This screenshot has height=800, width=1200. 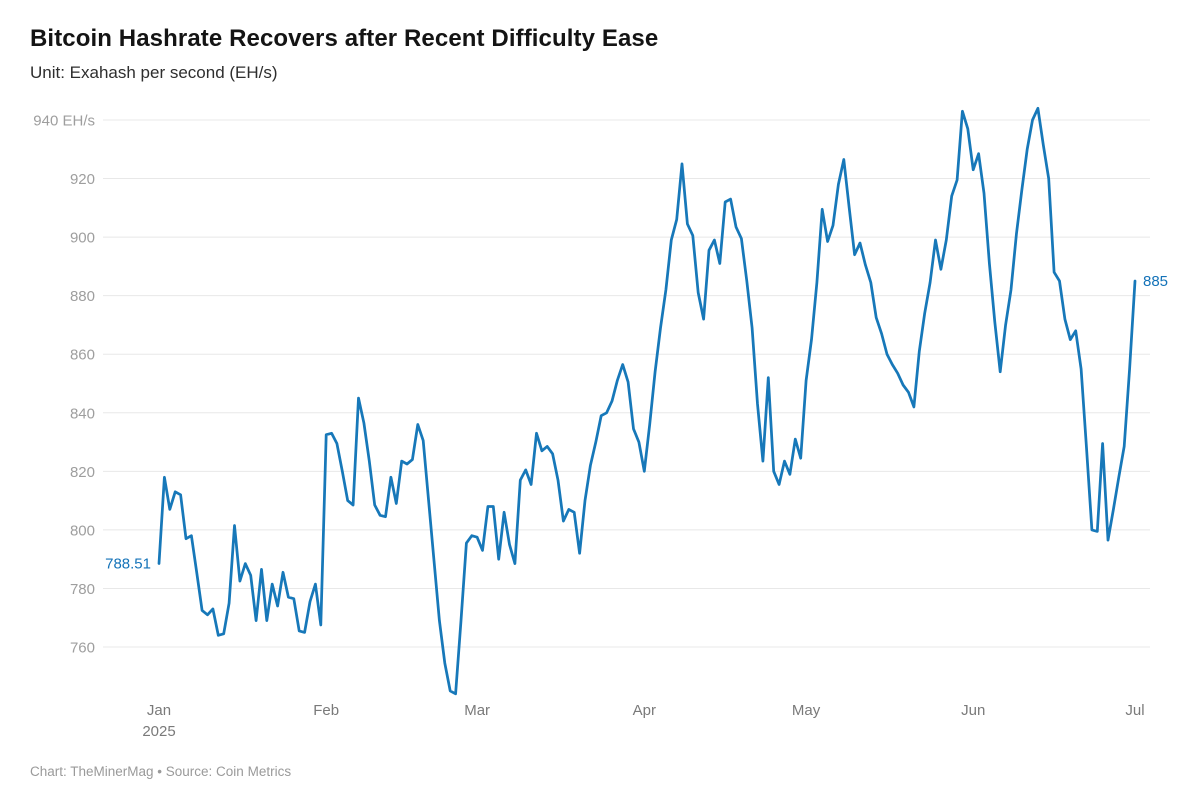 What do you see at coordinates (973, 710) in the screenshot?
I see `x-tick-label: Jun` at bounding box center [973, 710].